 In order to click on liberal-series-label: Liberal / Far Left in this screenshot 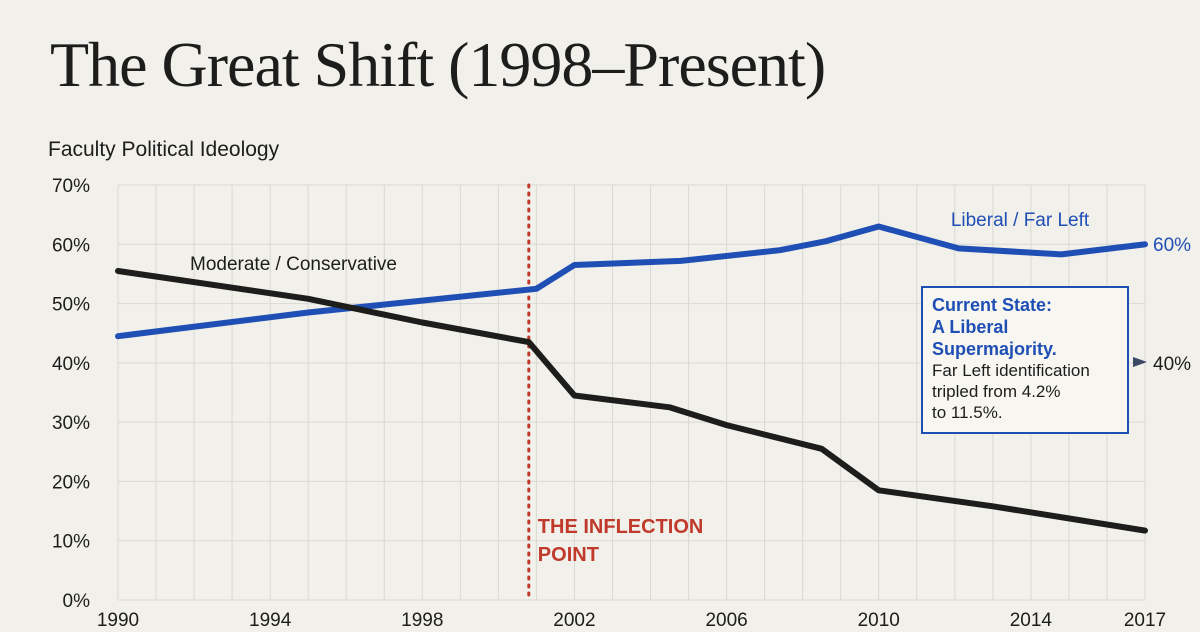, I will do `click(1020, 220)`.